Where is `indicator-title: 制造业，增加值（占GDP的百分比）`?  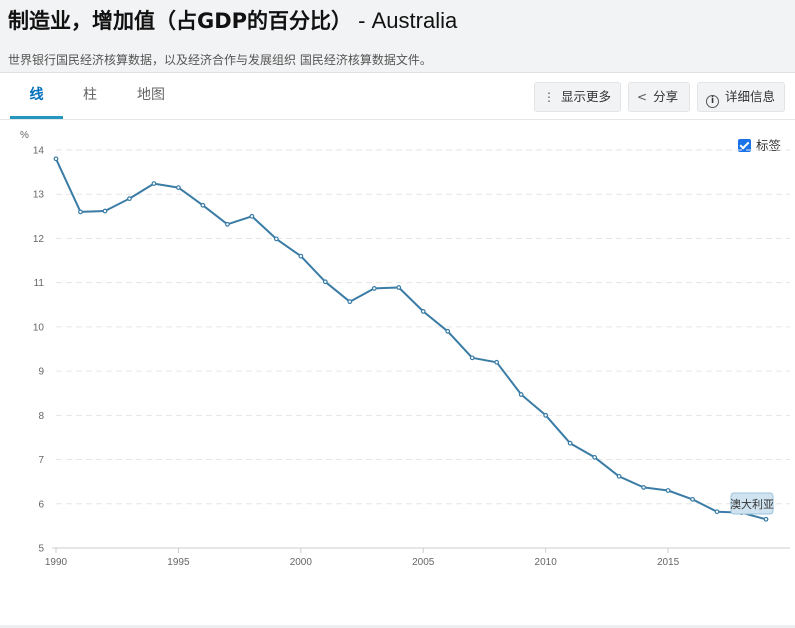
indicator-title: 制造业，增加值（占GDP的百分比） is located at coordinates (180, 21).